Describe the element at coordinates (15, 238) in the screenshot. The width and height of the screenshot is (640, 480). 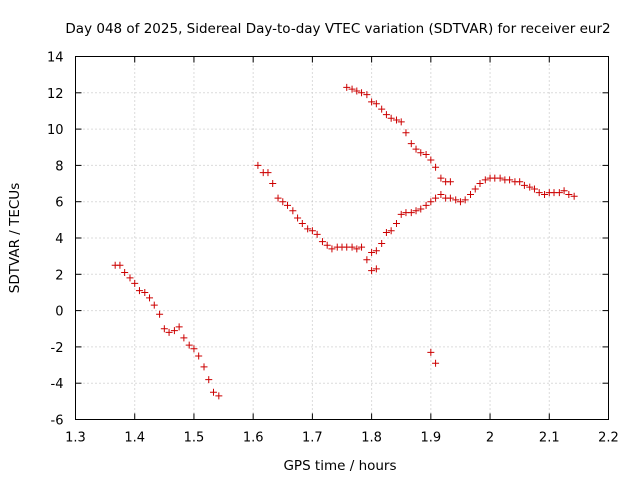
I see `y-axis-label: SDTVAR / TECUs` at that location.